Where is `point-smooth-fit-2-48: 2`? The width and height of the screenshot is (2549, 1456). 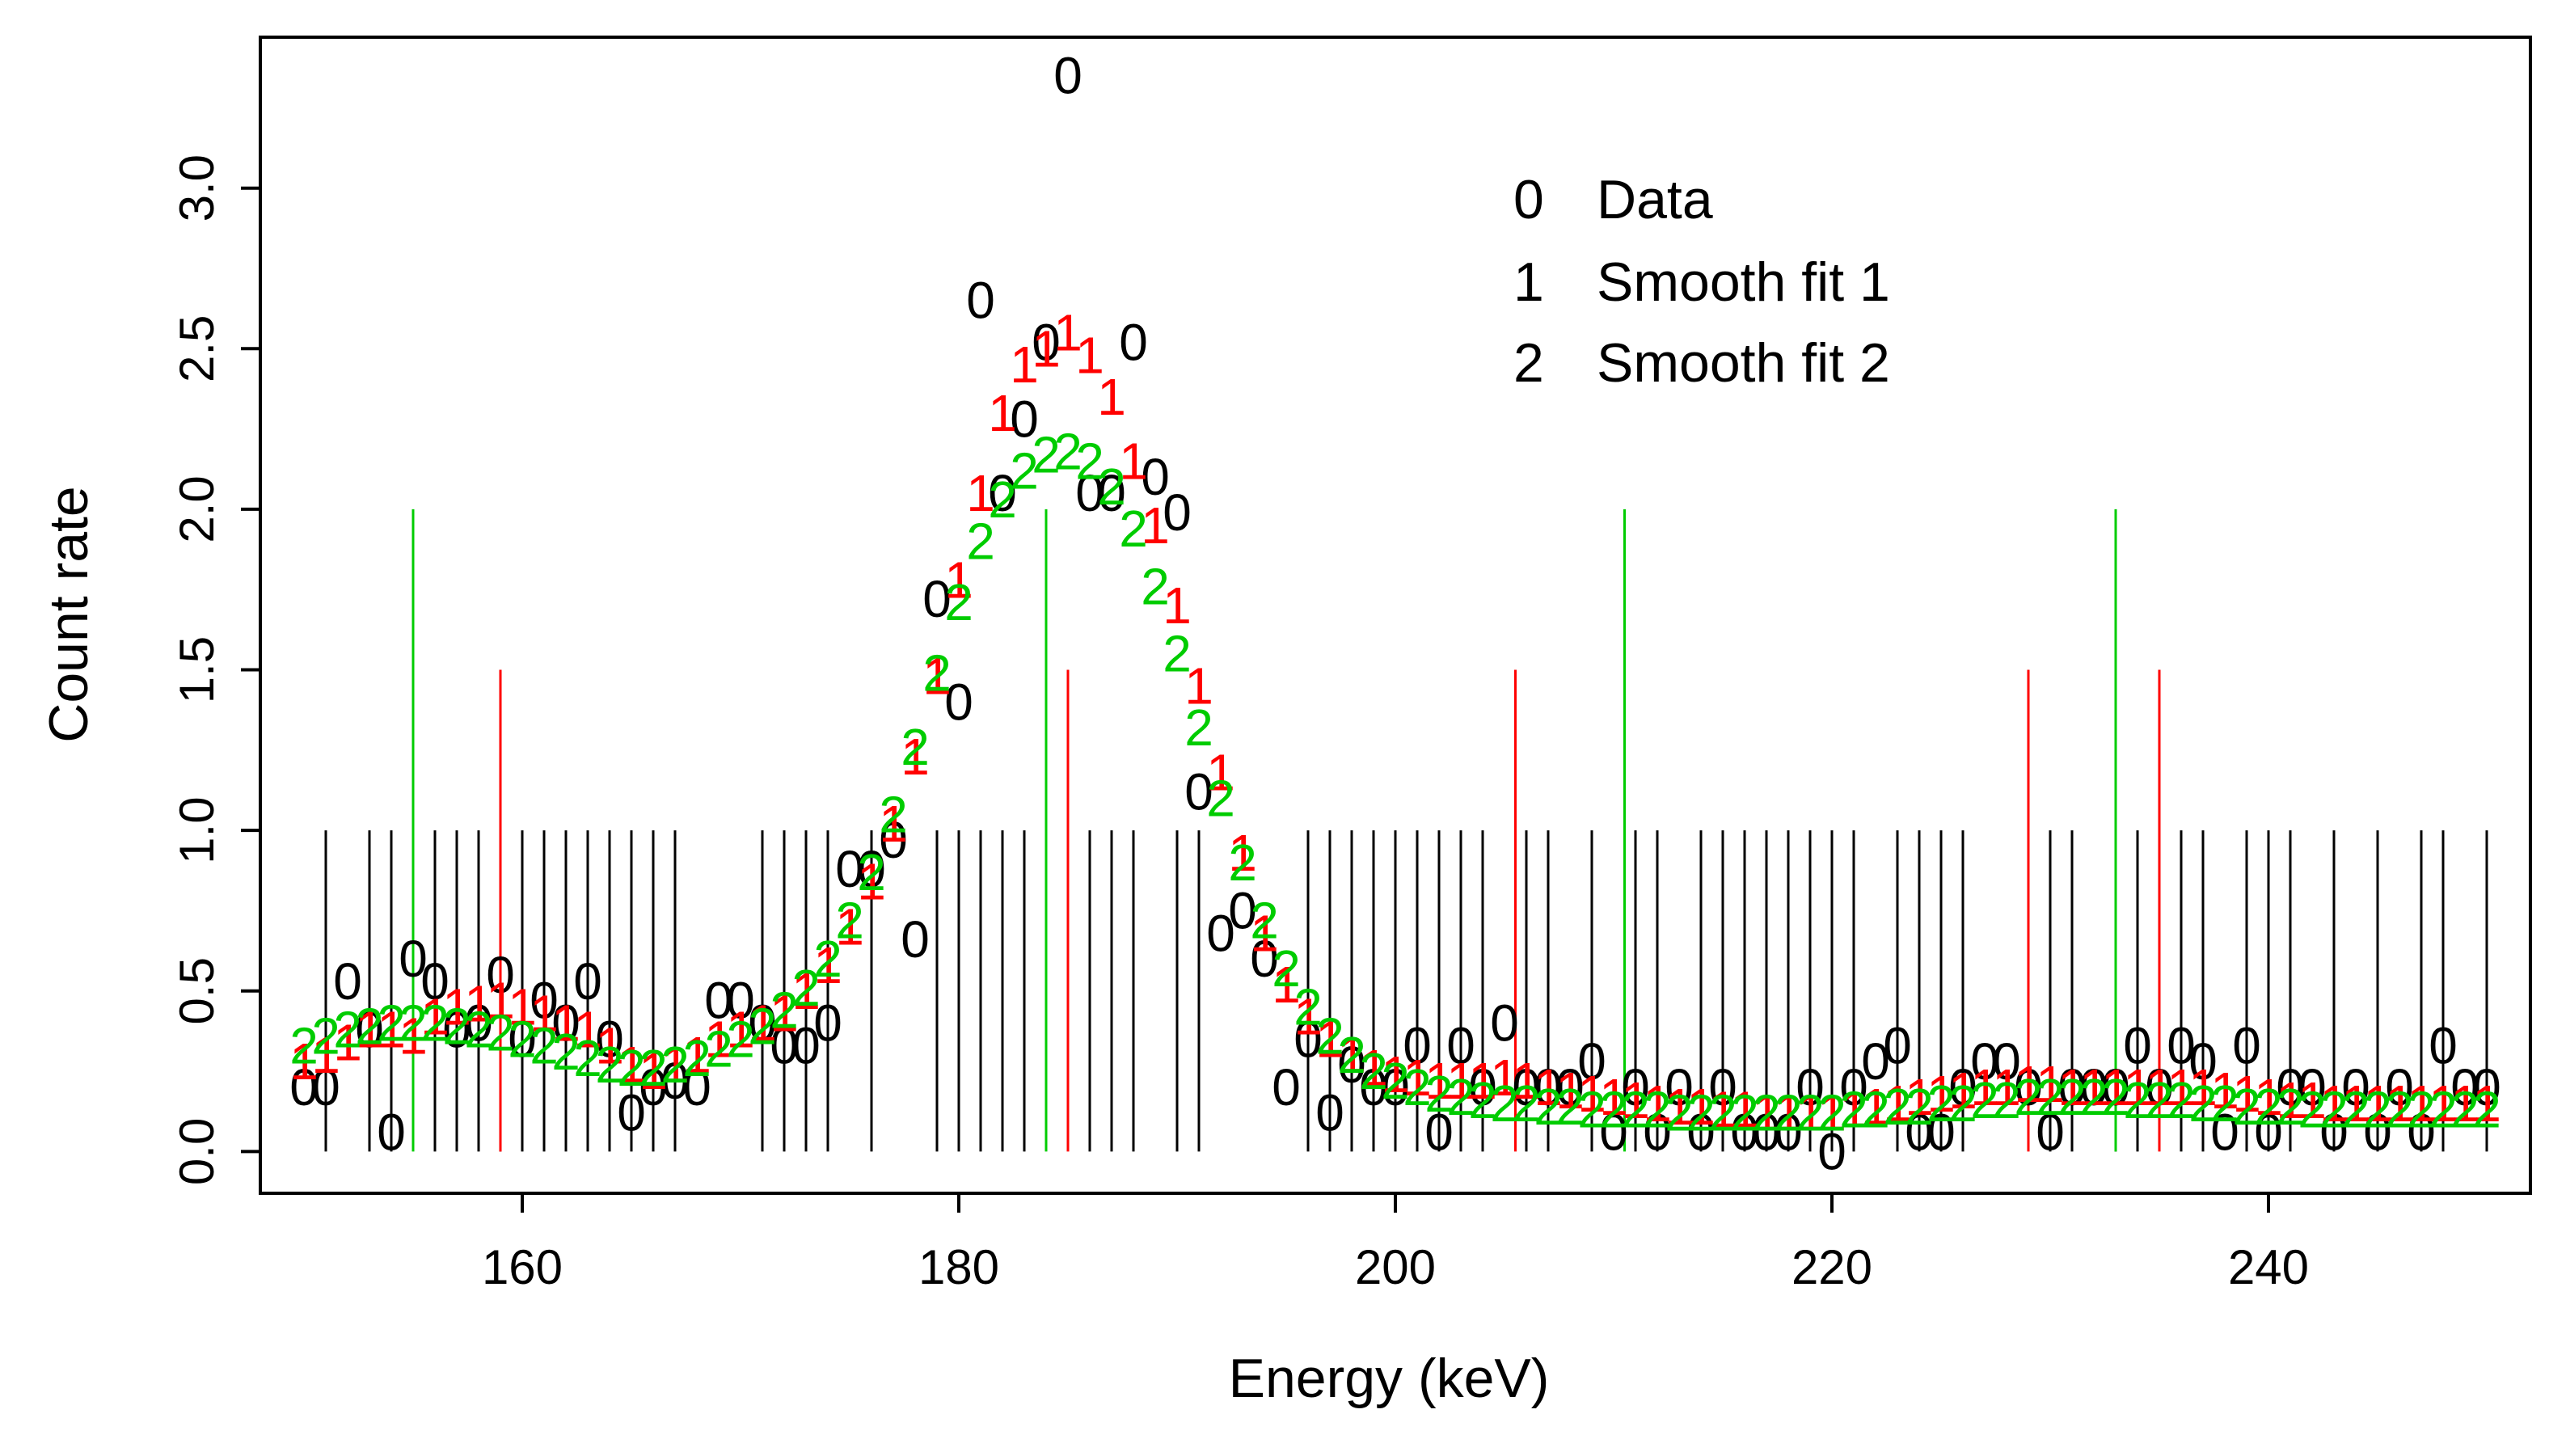
point-smooth-fit-2-48: 2 is located at coordinates (1351, 1055).